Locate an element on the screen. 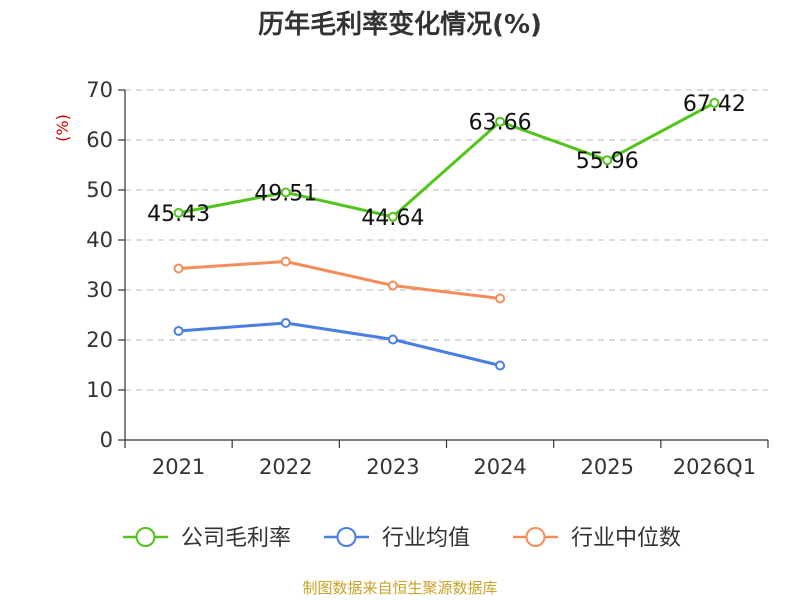  data-label-2025: 55.96 is located at coordinates (607, 161).